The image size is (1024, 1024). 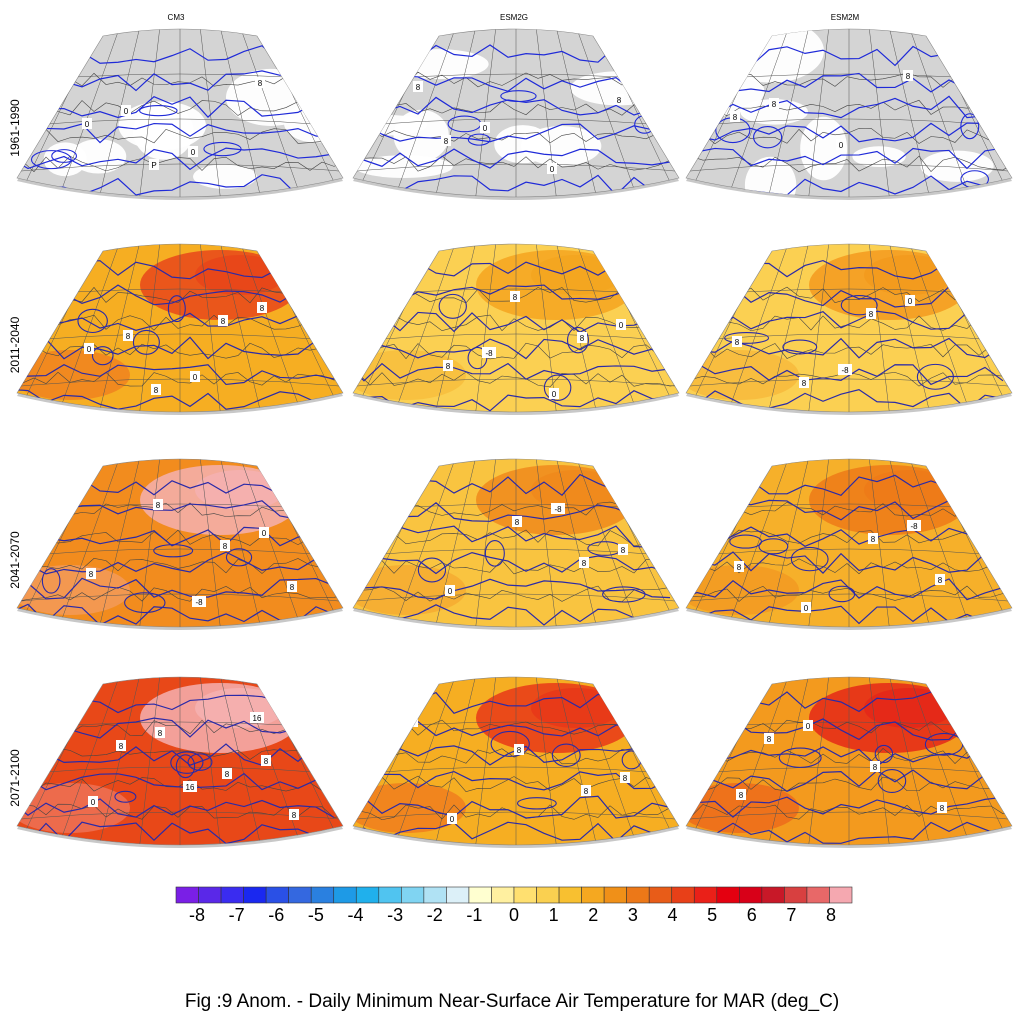 What do you see at coordinates (849, 114) in the screenshot?
I see `map-panel-r0-c2: 8 0 8 8` at bounding box center [849, 114].